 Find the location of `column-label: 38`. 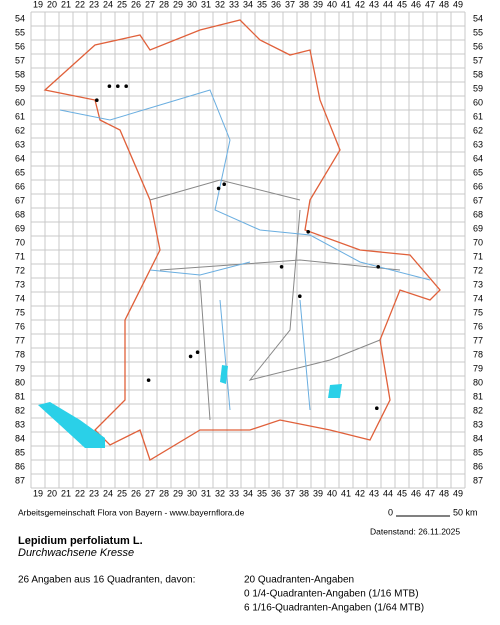

column-label: 38 is located at coordinates (304, 493).